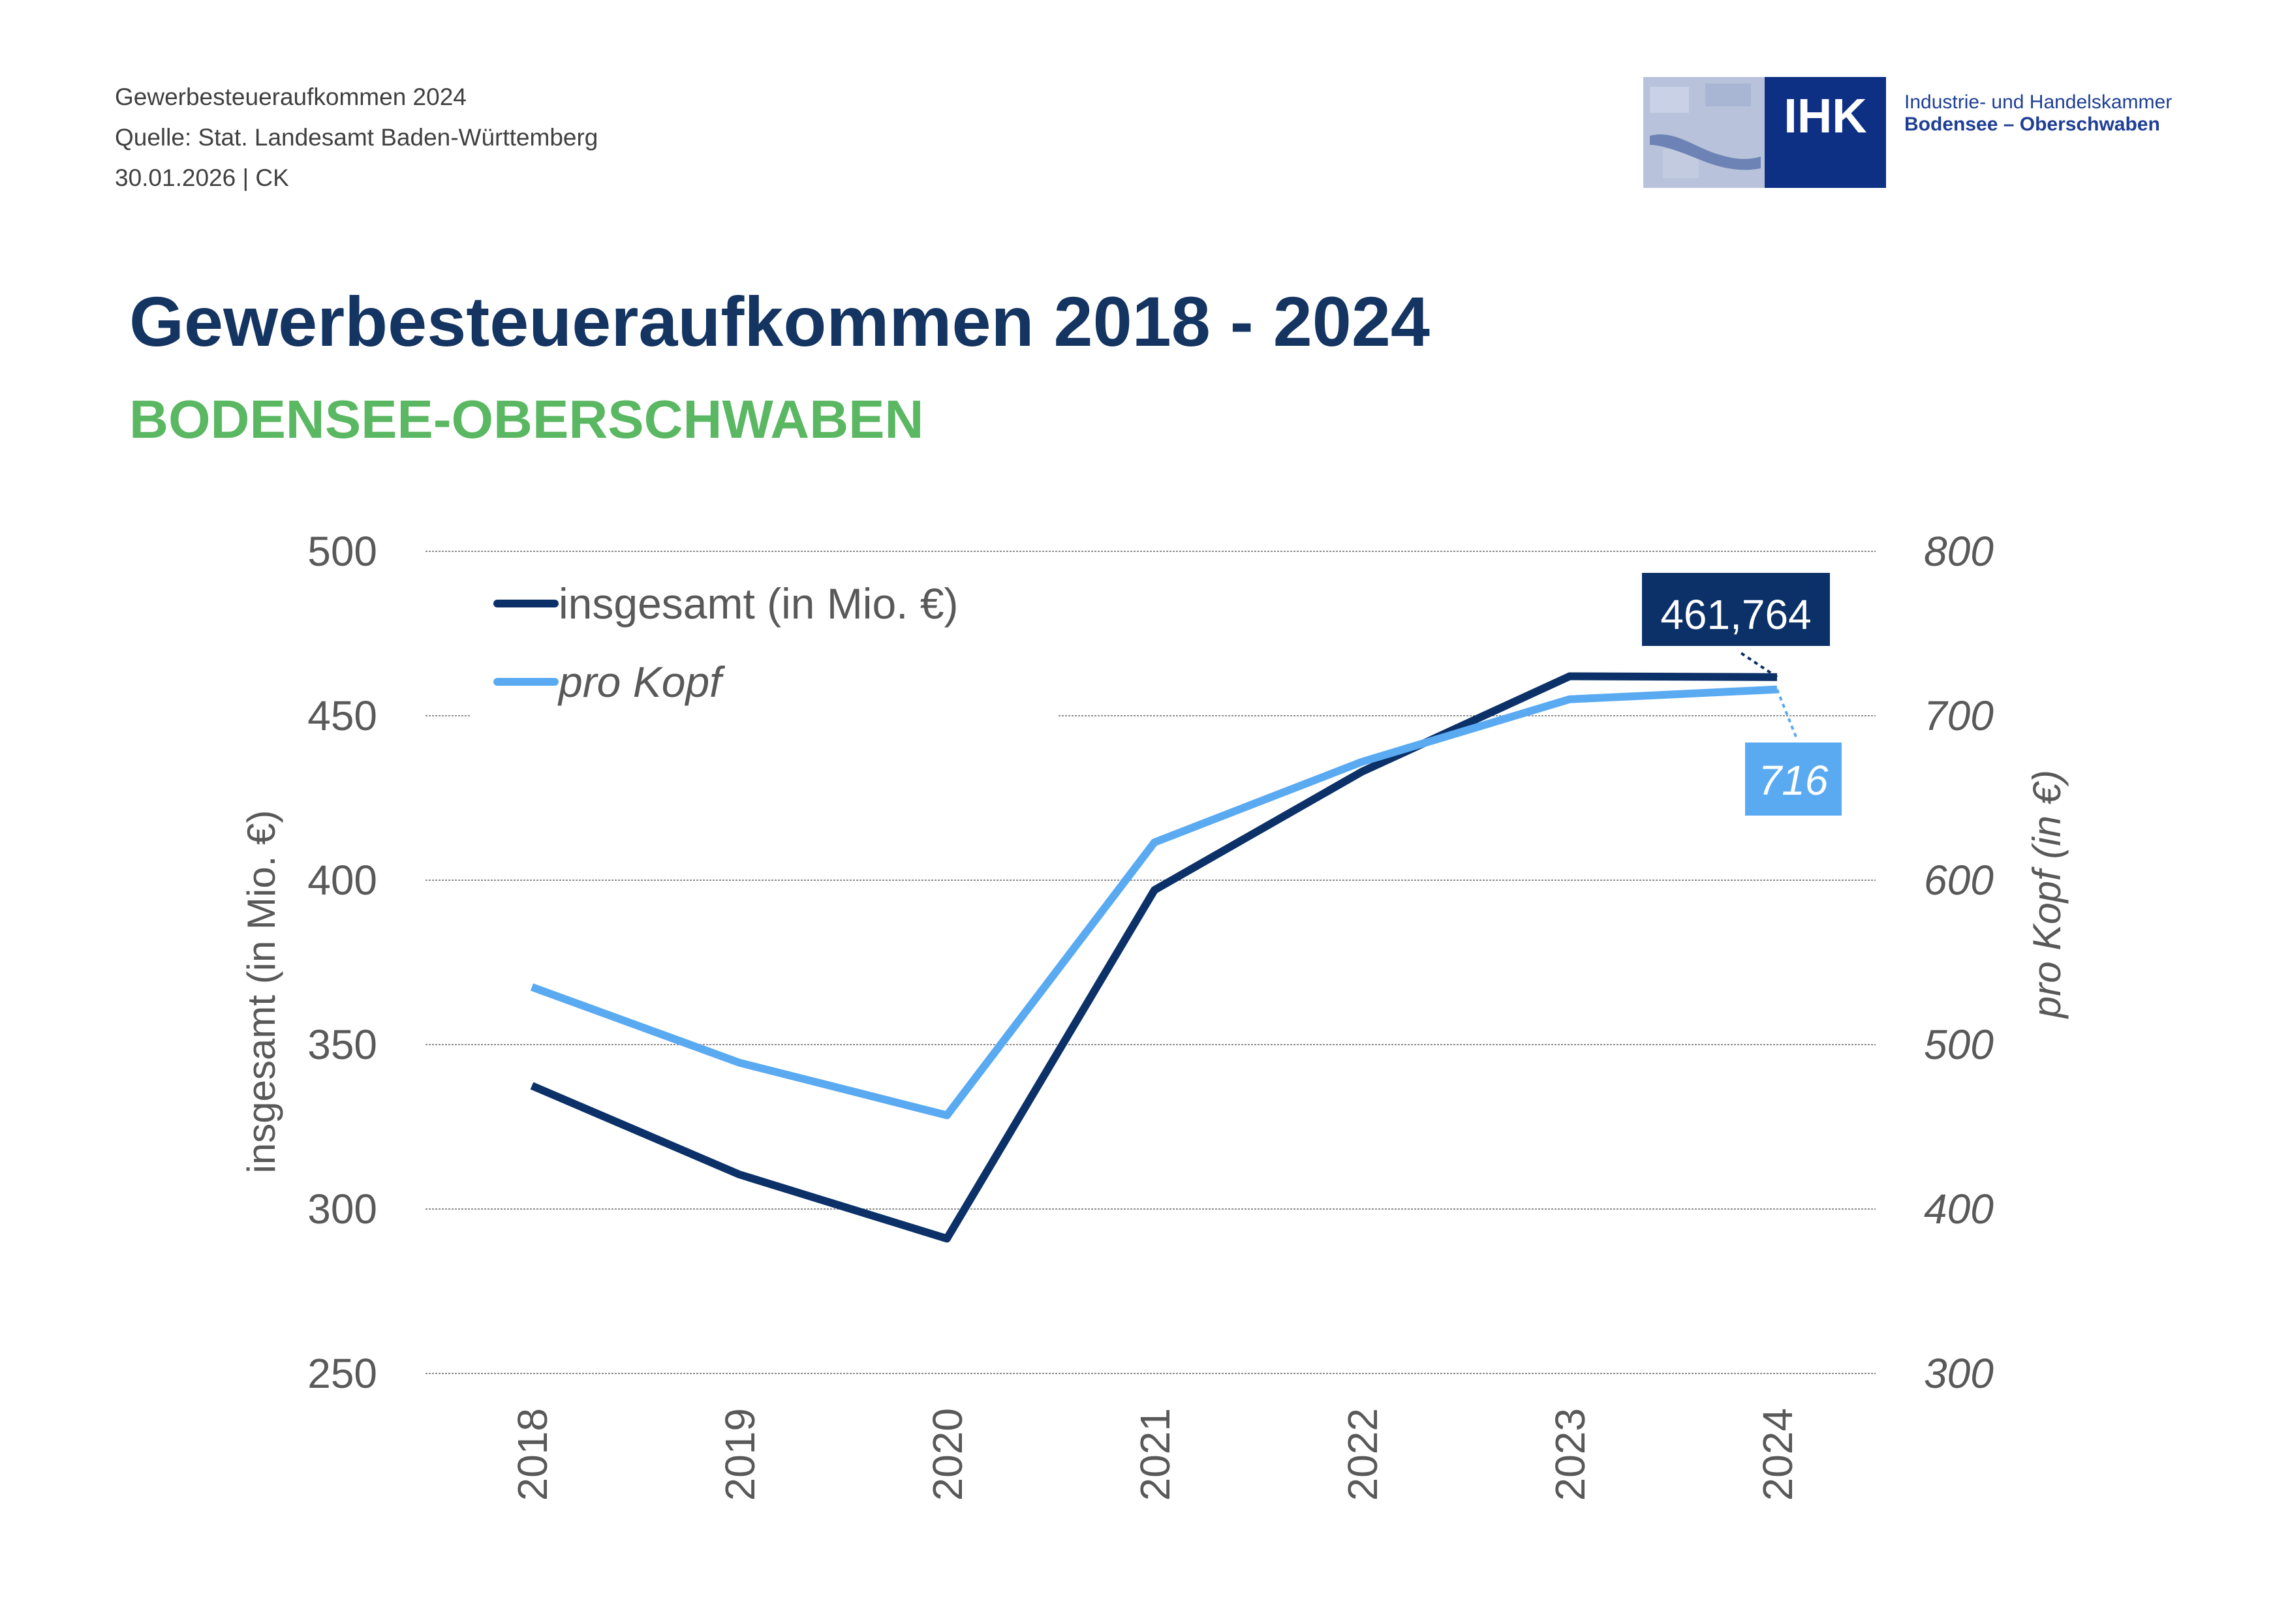  Describe the element at coordinates (262, 992) in the screenshot. I see `left-axis-title: insgesamt (in Mio. €)` at that location.